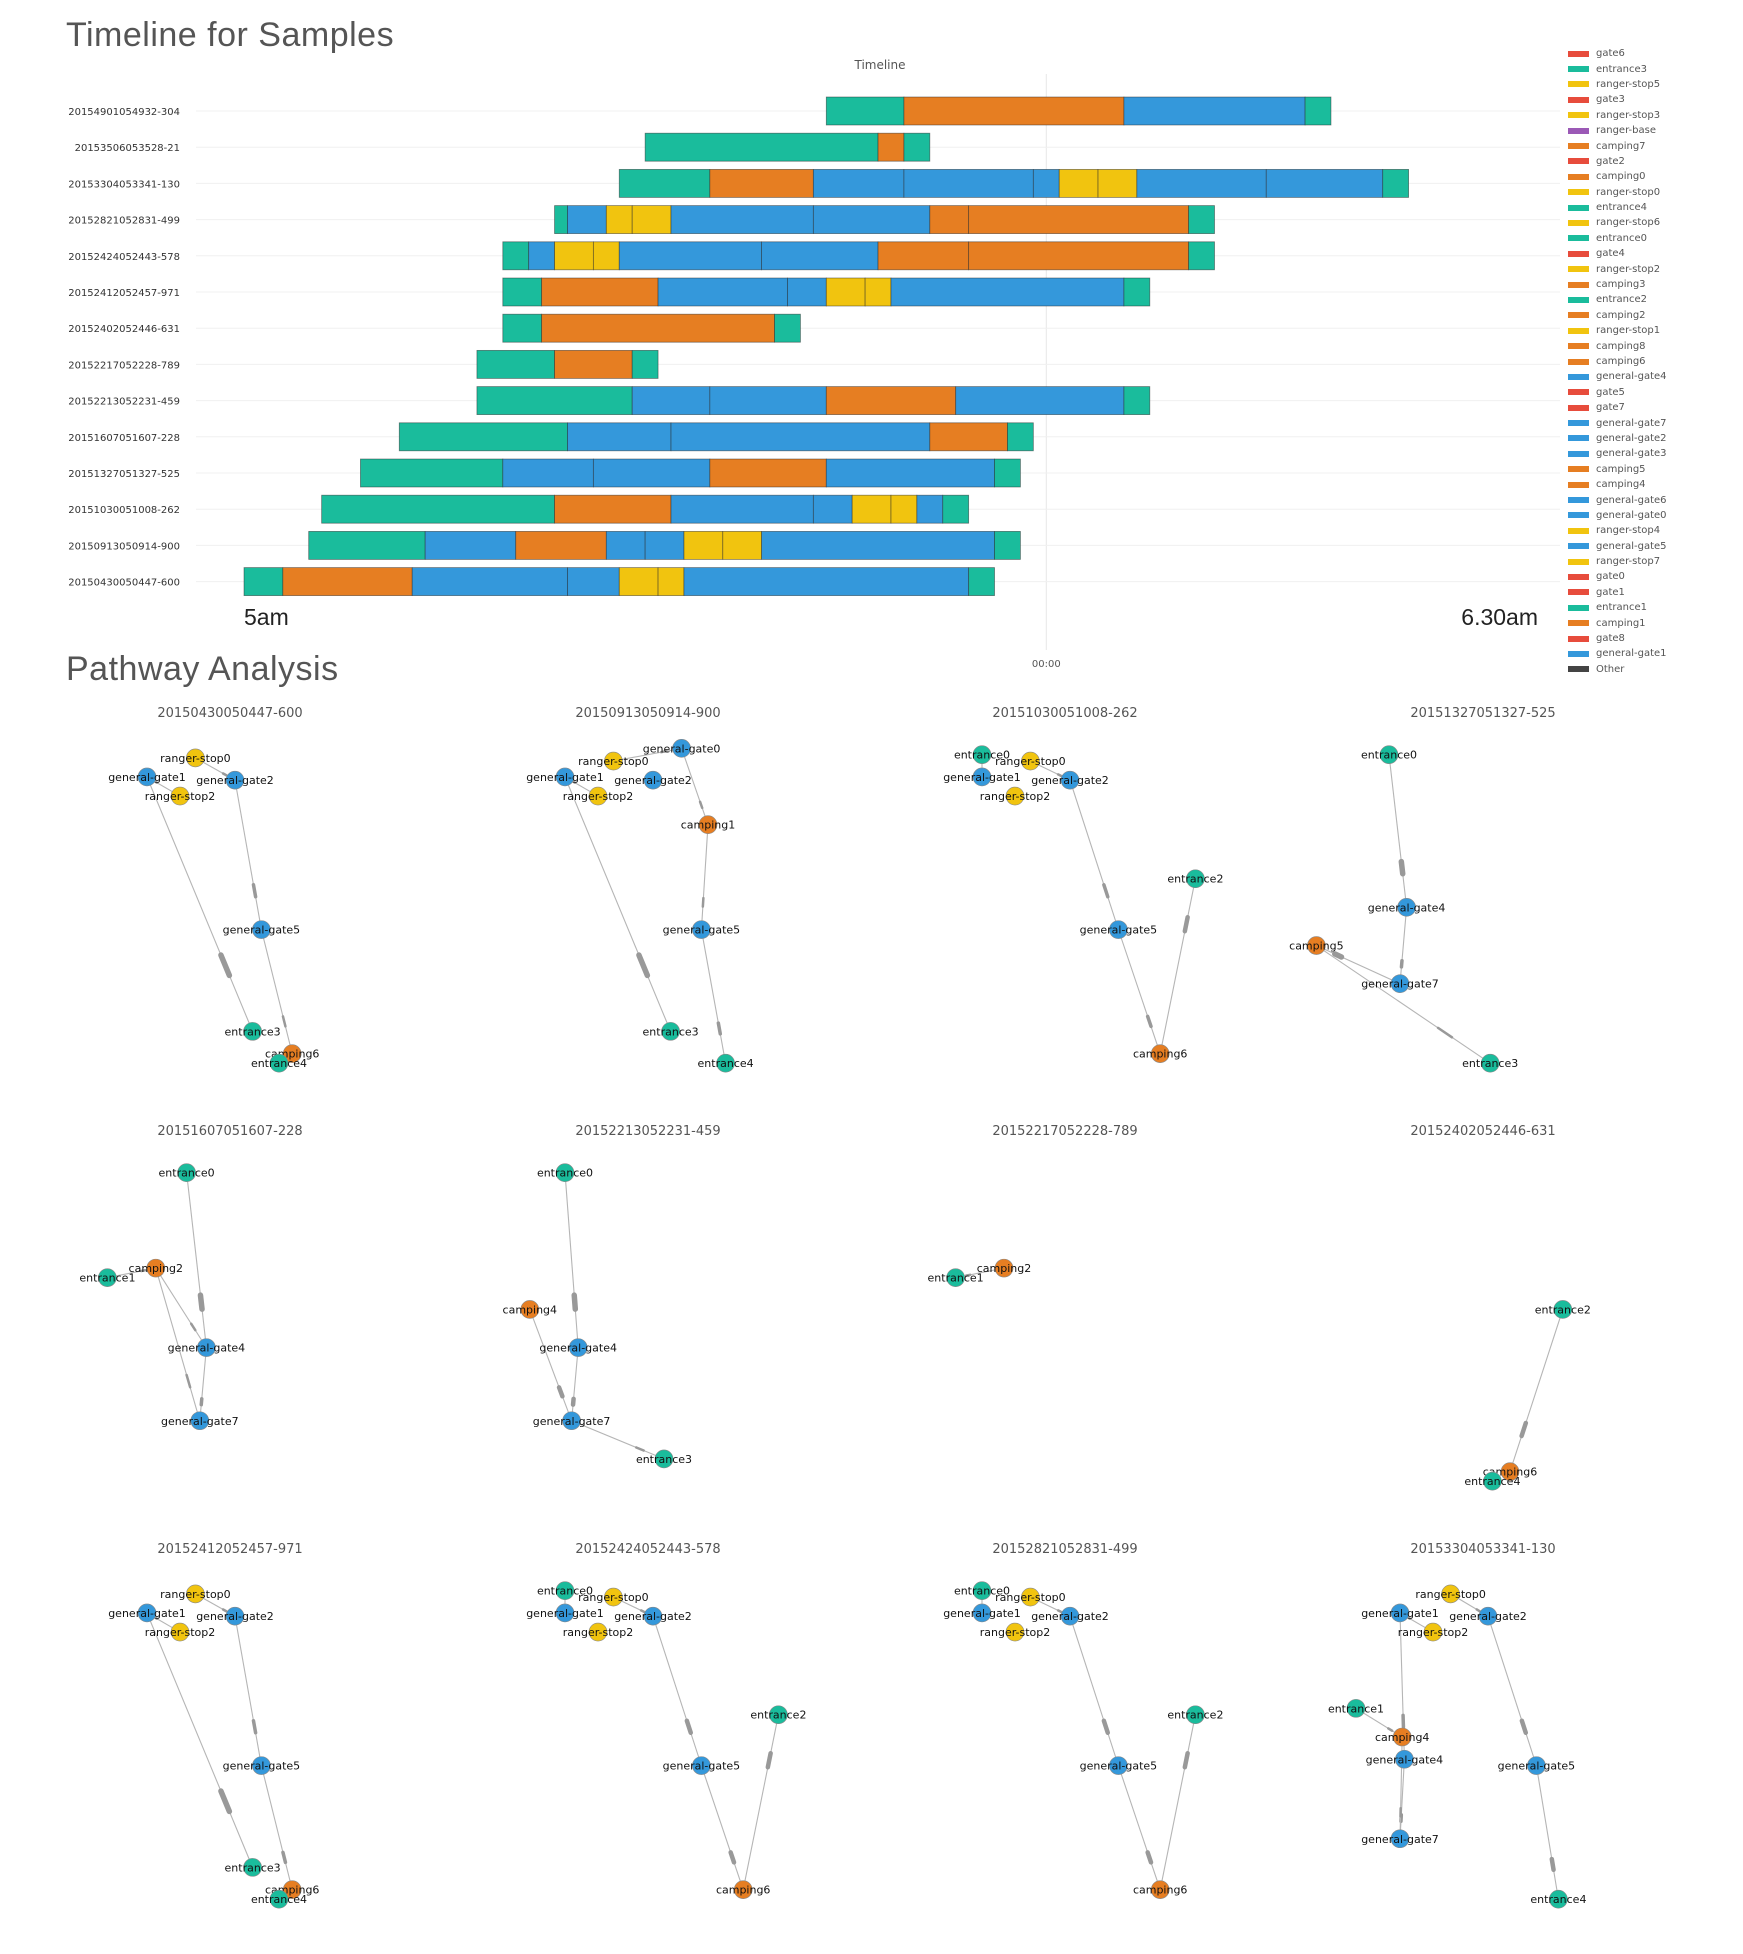  Describe the element at coordinates (647, 1131) in the screenshot. I see `pathway-graph-title: 20152213052231-459` at that location.